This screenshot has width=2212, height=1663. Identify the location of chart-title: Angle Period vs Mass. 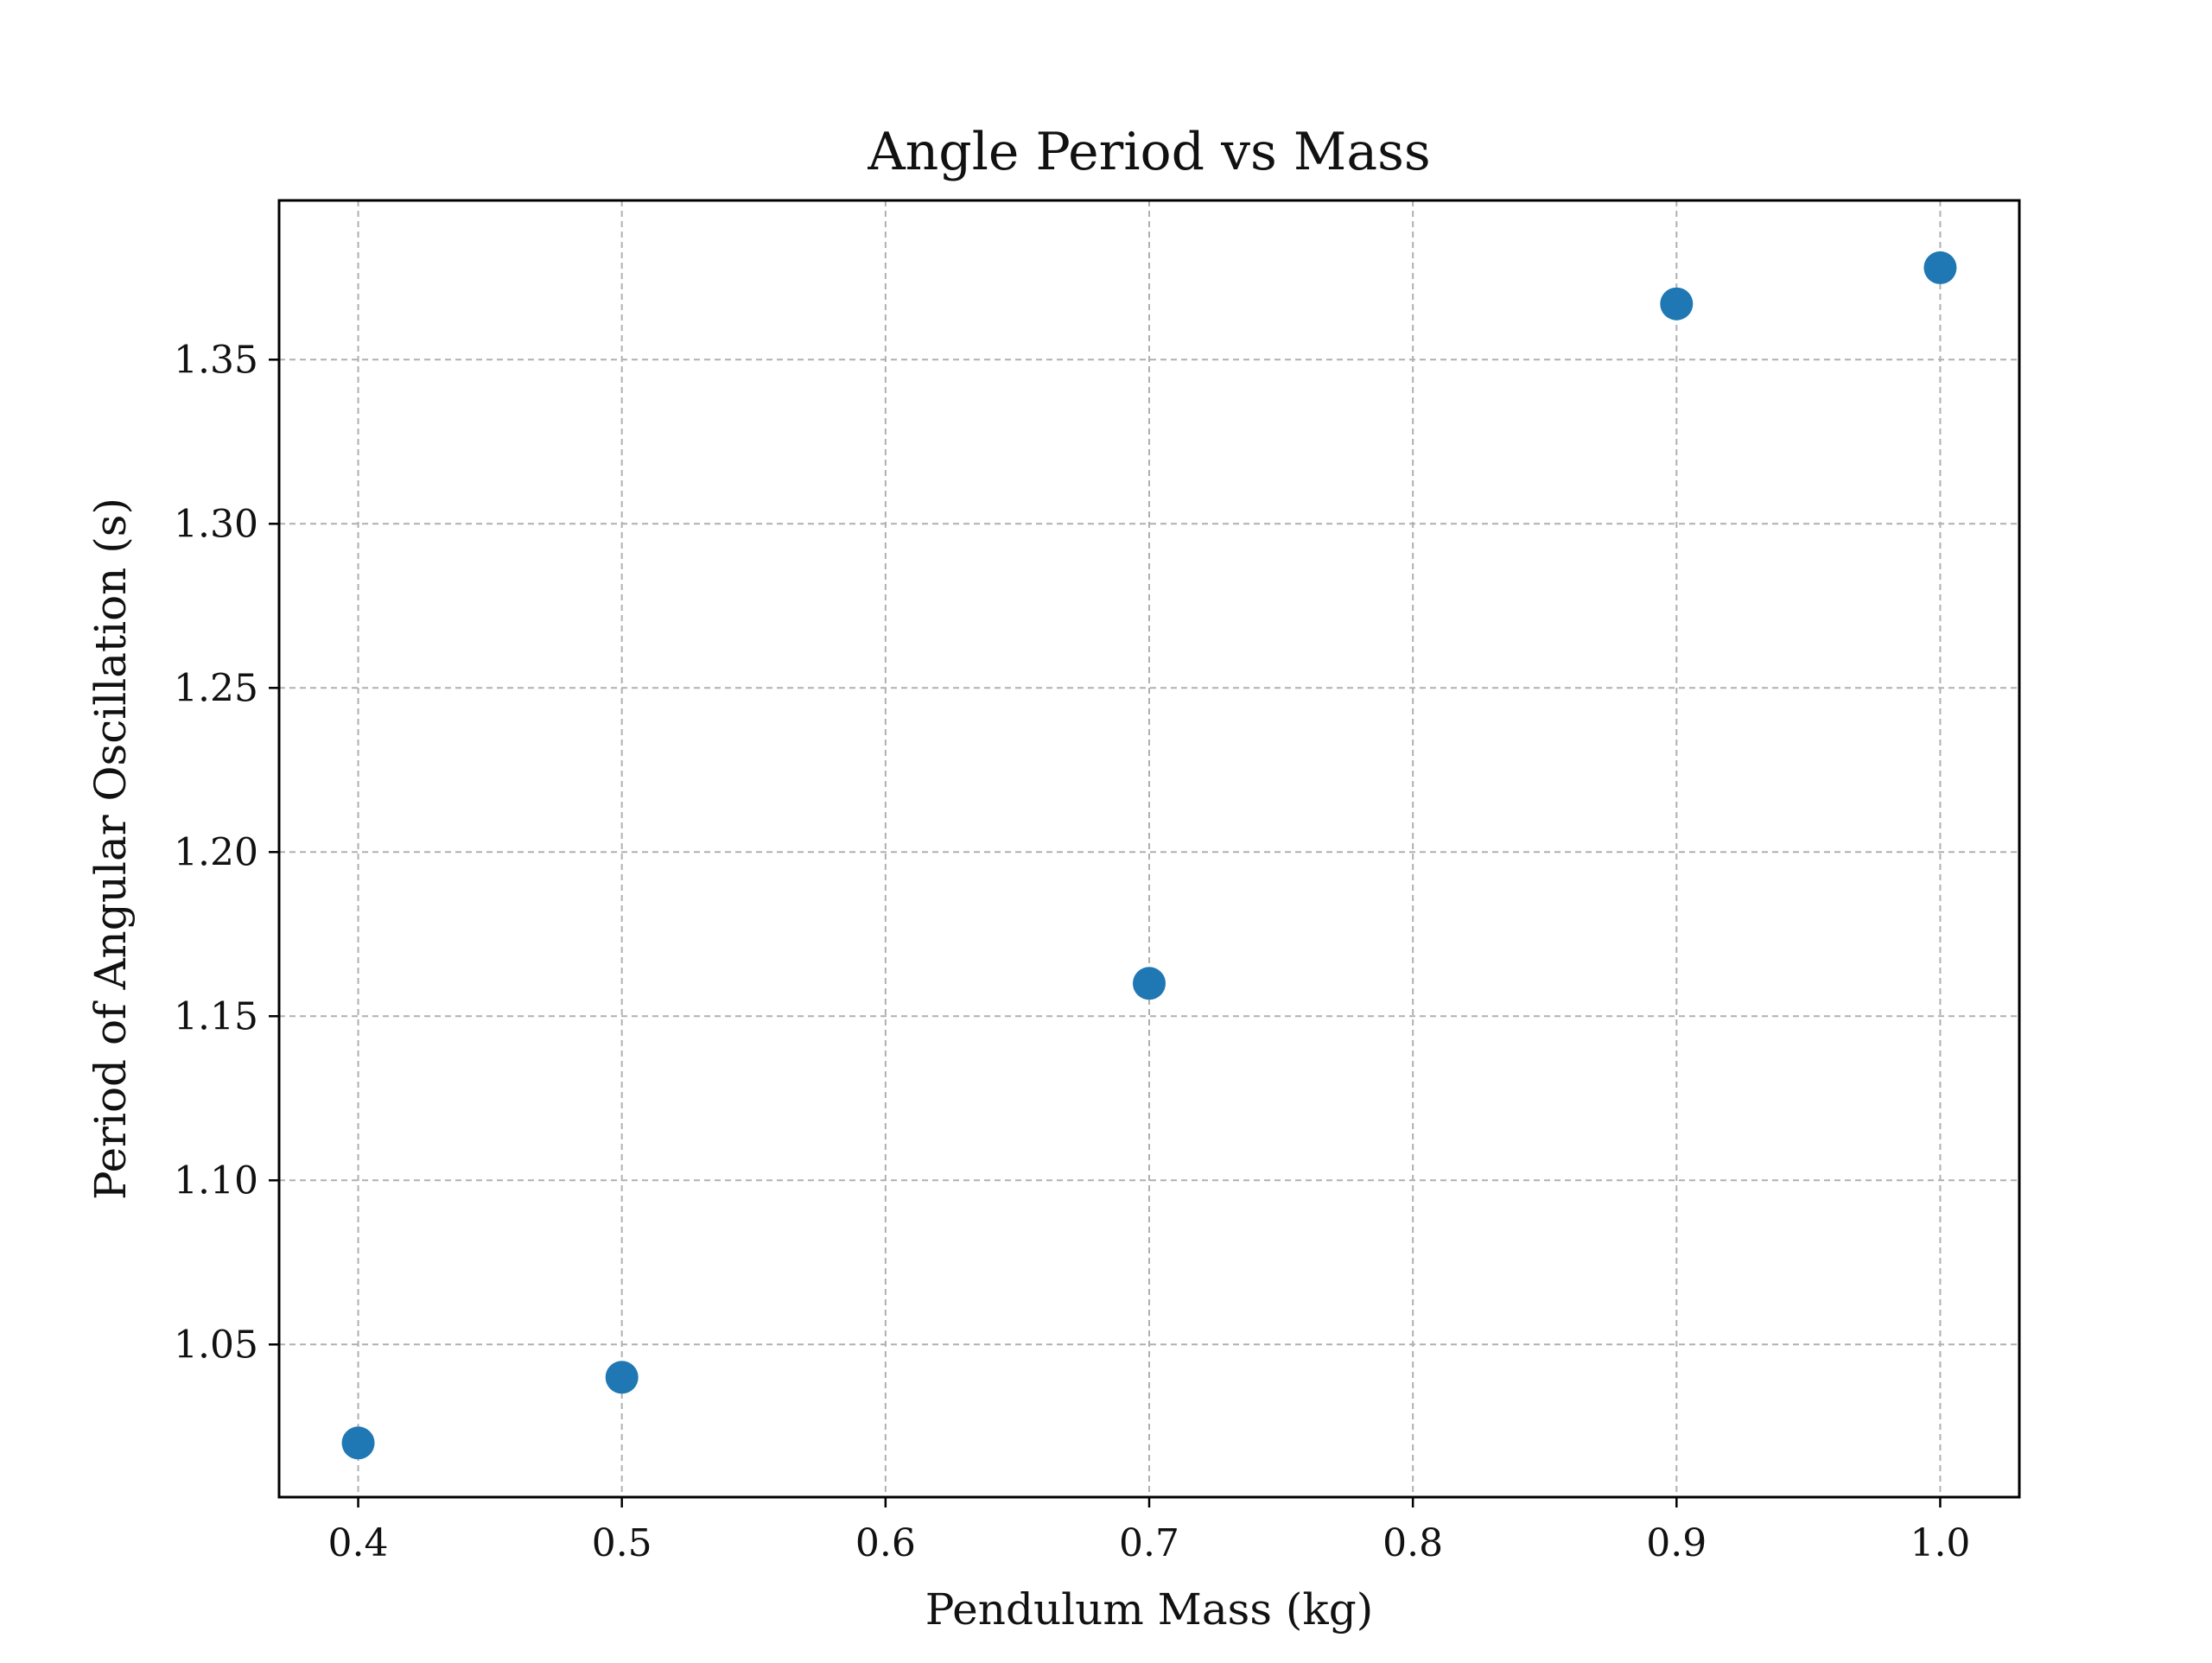
(1148, 152).